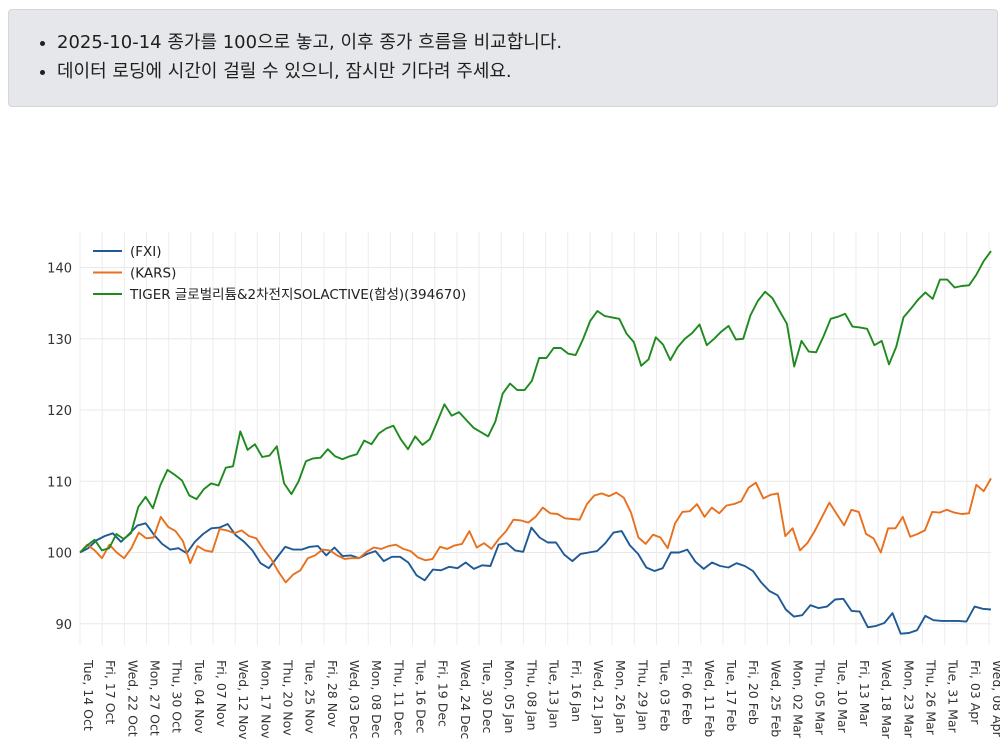 The height and width of the screenshot is (747, 1000). Describe the element at coordinates (398, 697) in the screenshot. I see `x-tick-label: Thu, 11 Dec` at that location.